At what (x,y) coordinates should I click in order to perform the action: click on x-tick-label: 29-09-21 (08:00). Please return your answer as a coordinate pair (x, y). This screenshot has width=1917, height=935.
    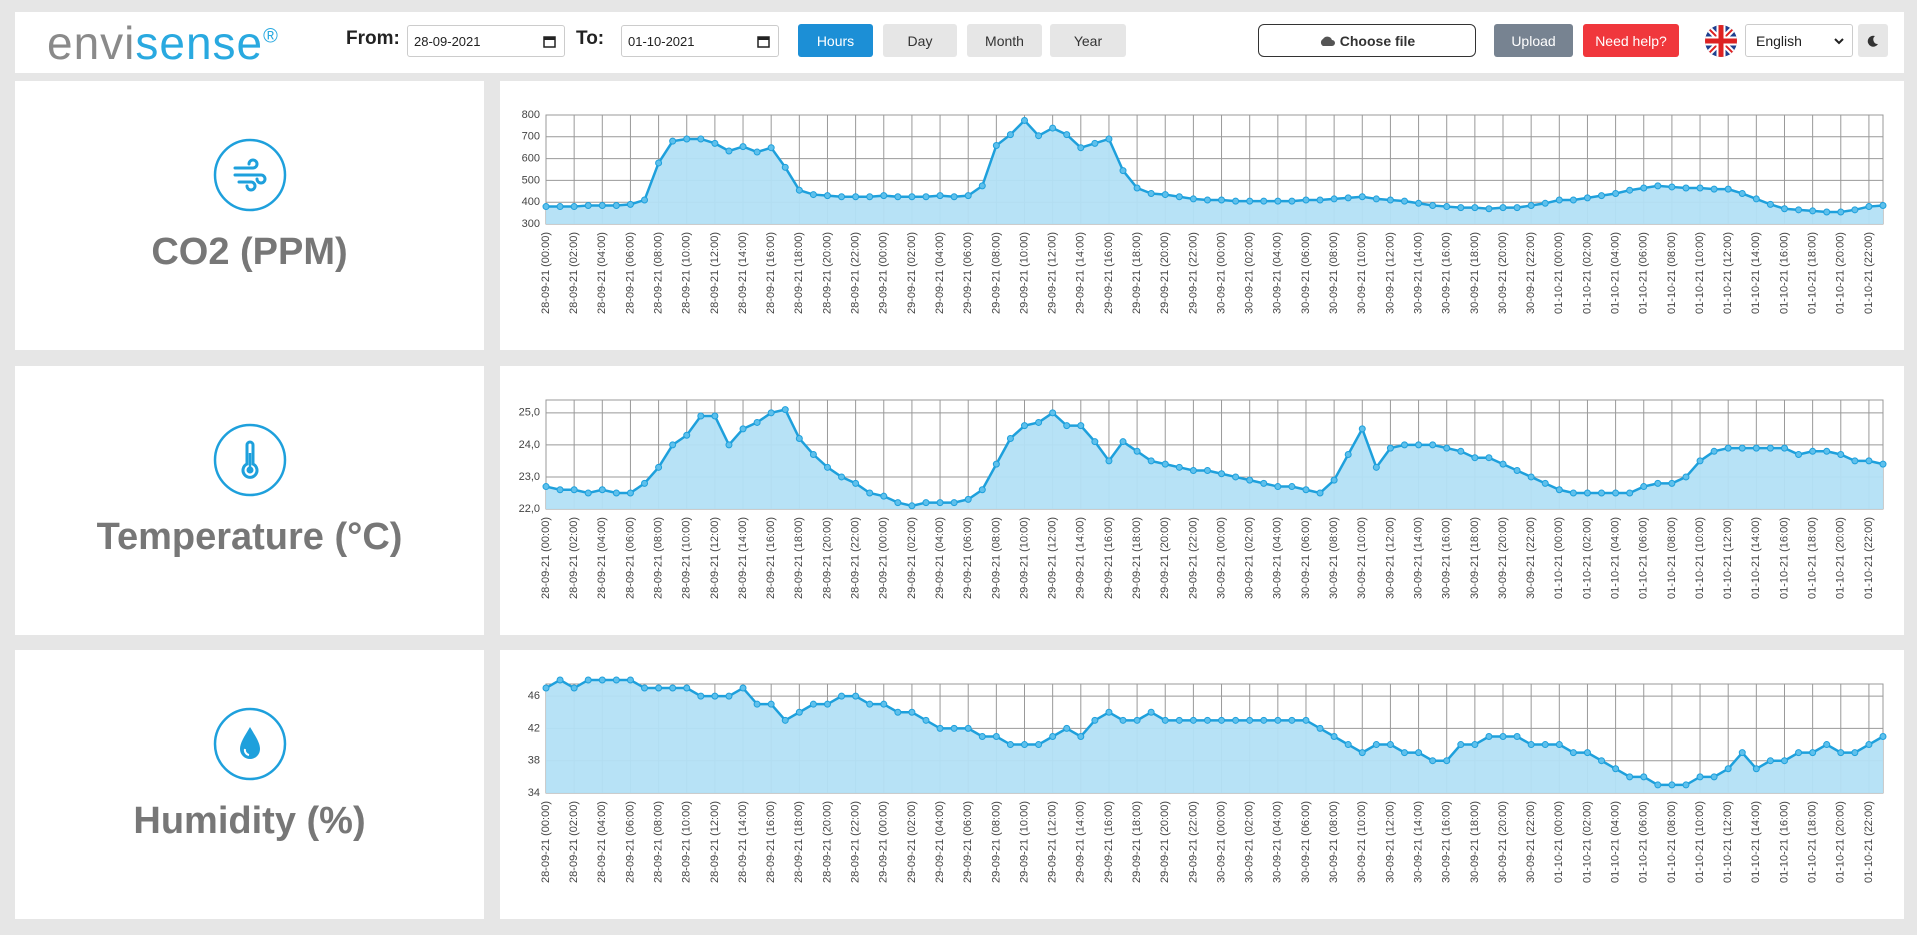
    Looking at the image, I should click on (996, 842).